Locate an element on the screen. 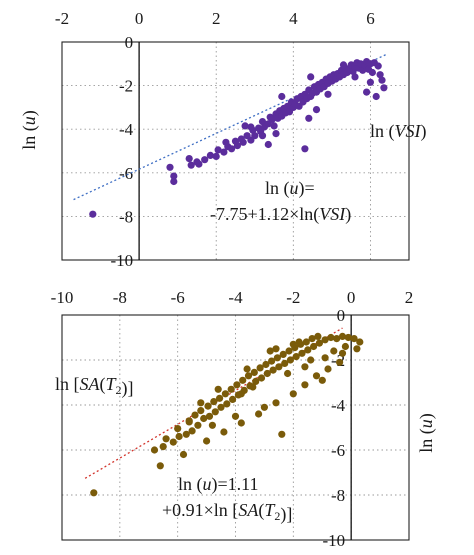  regression-equation: -7.75+1.12×ln(VSI) is located at coordinates (280, 214).